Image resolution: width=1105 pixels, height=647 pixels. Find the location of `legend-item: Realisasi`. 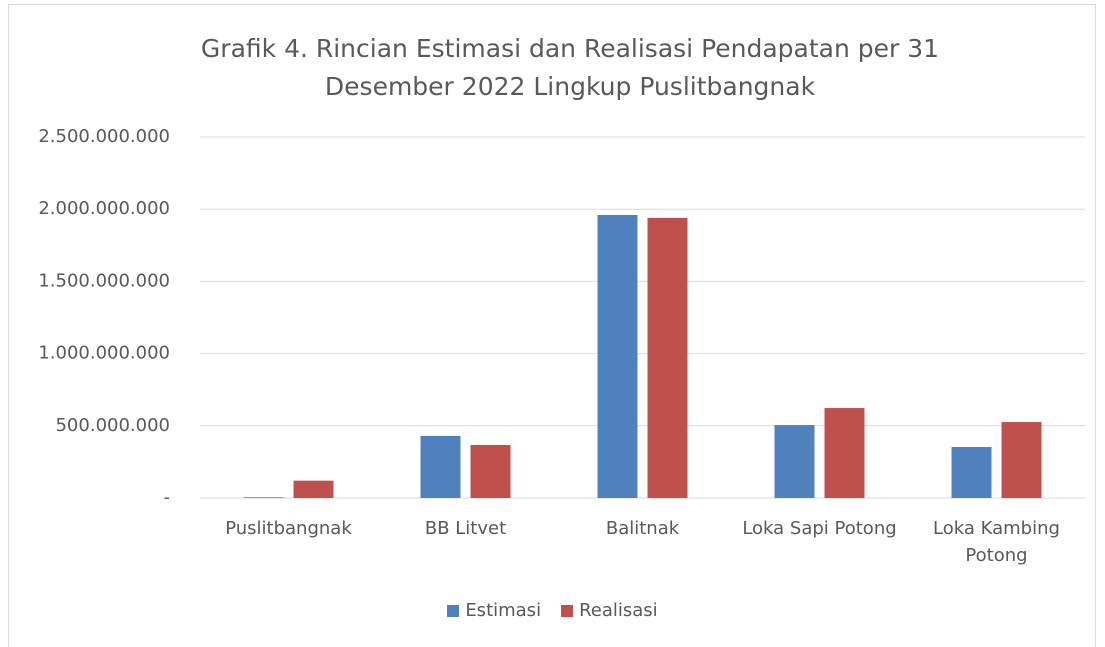

legend-item: Realisasi is located at coordinates (609, 610).